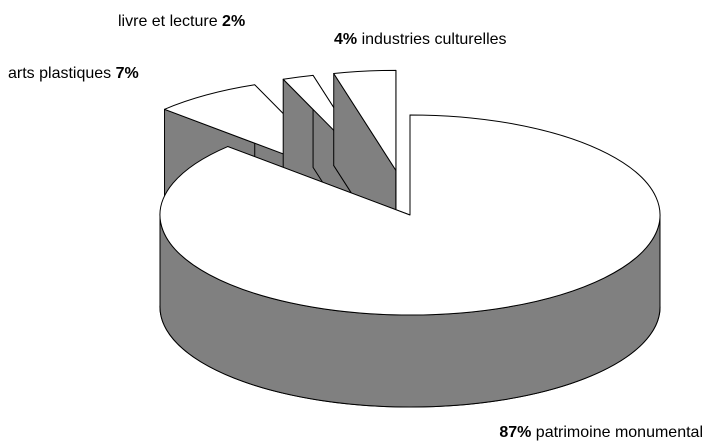 The width and height of the screenshot is (710, 443). What do you see at coordinates (515, 432) in the screenshot?
I see `value-label: 87%` at bounding box center [515, 432].